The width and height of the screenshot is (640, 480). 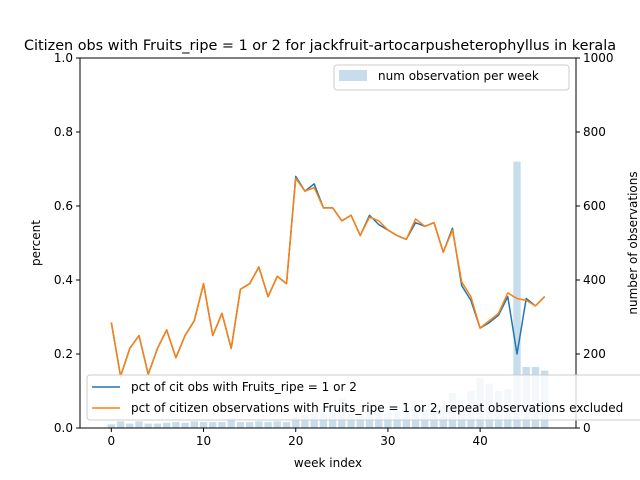 I want to click on y-tick-label: 0.4, so click(x=63, y=280).